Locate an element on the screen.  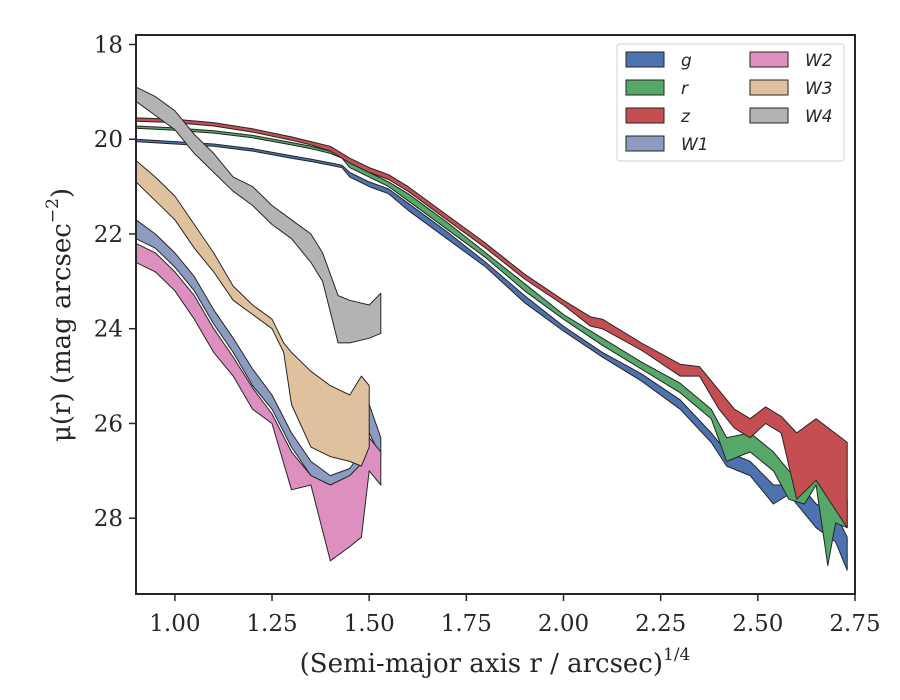
x-tick-label: 1.00 is located at coordinates (174, 624).